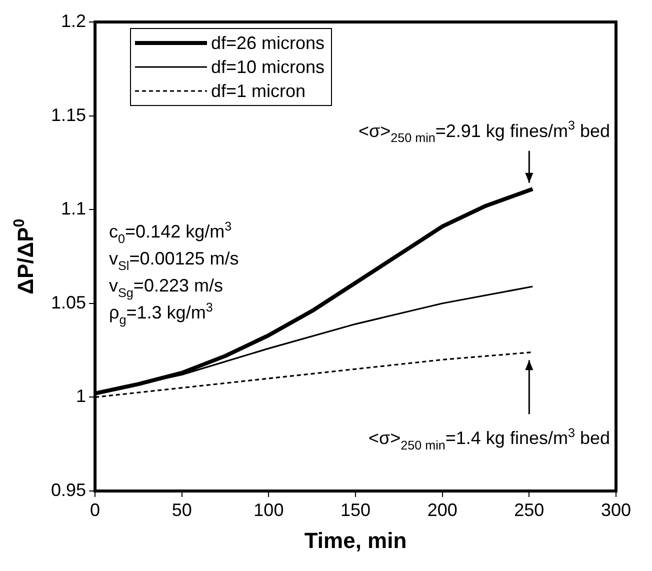 This screenshot has height=571, width=652. What do you see at coordinates (24, 256) in the screenshot?
I see `y-axis-title: ΔP/ΔP0` at bounding box center [24, 256].